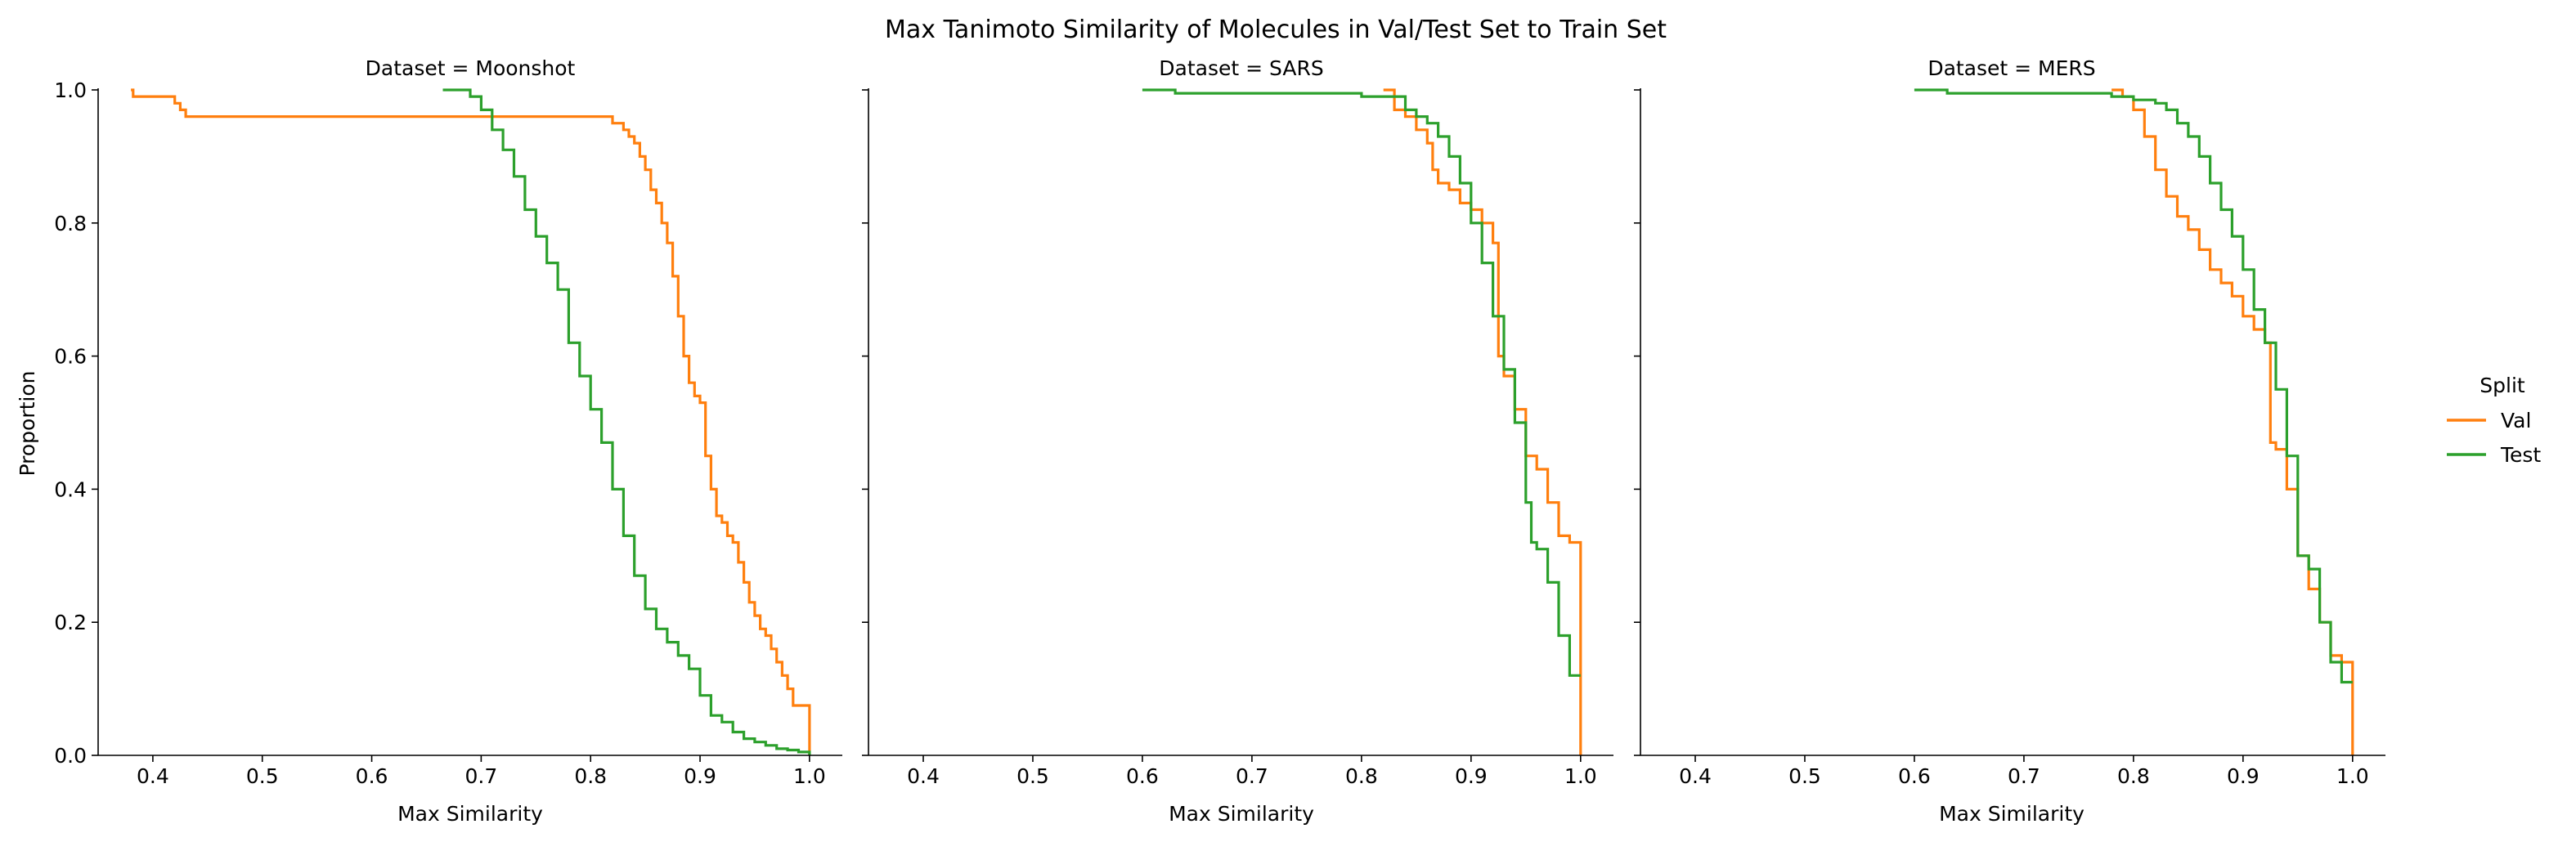 Image resolution: width=2576 pixels, height=842 pixels. Describe the element at coordinates (2012, 68) in the screenshot. I see `subplot-title: Dataset = MERS` at that location.